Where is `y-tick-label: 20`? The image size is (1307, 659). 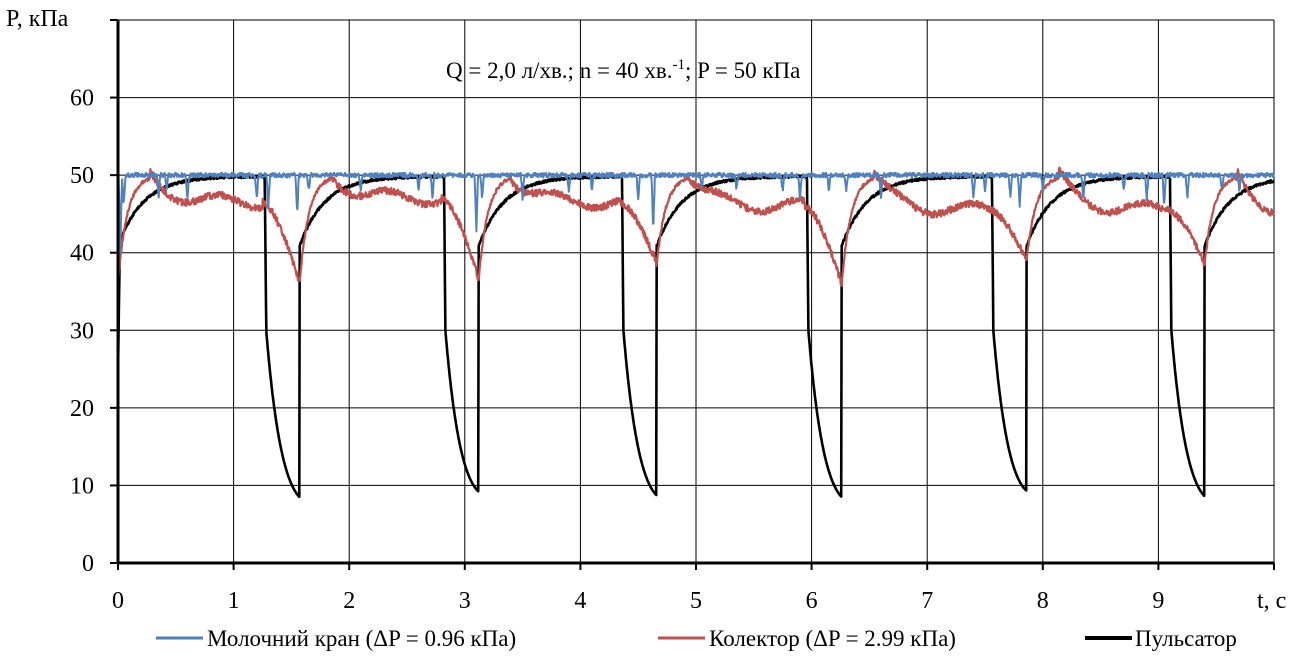 y-tick-label: 20 is located at coordinates (82, 409).